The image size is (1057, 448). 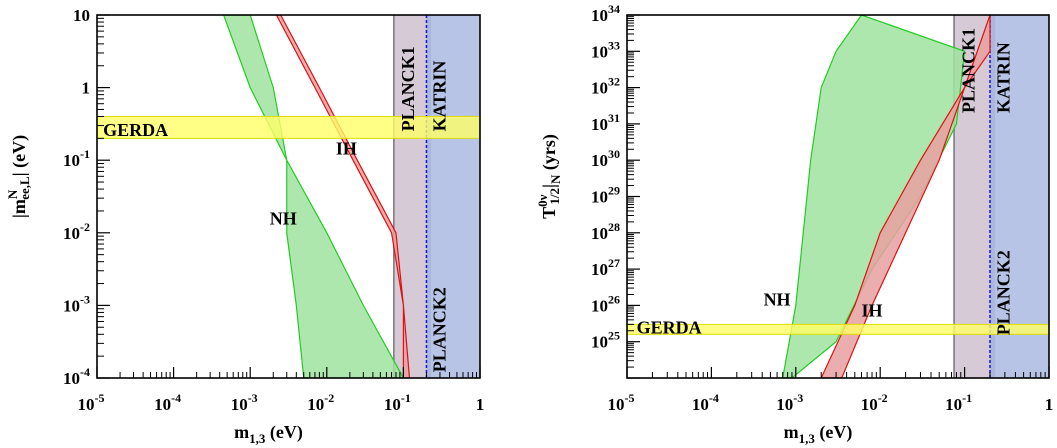 I want to click on y-tick-label: 10, so click(x=81, y=15).